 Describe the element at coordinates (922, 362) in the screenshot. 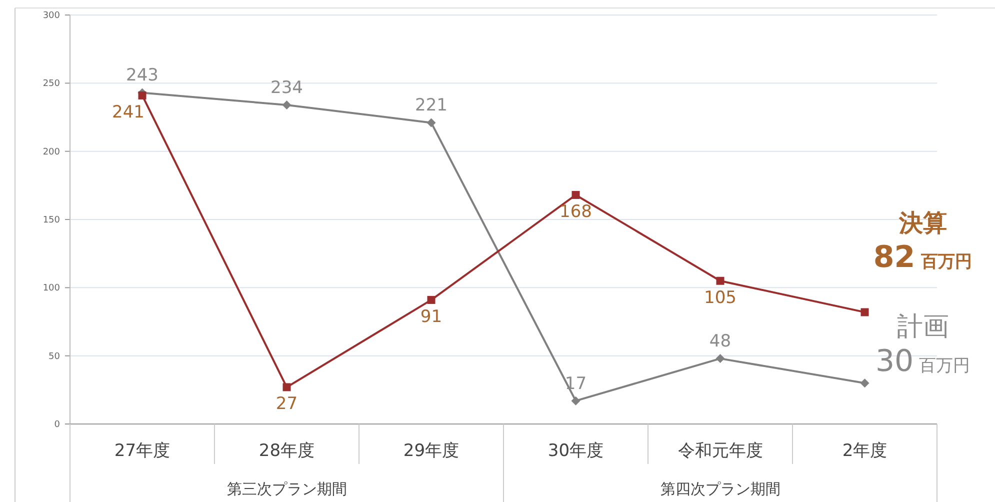

I see `data-label: 30 百万円` at that location.